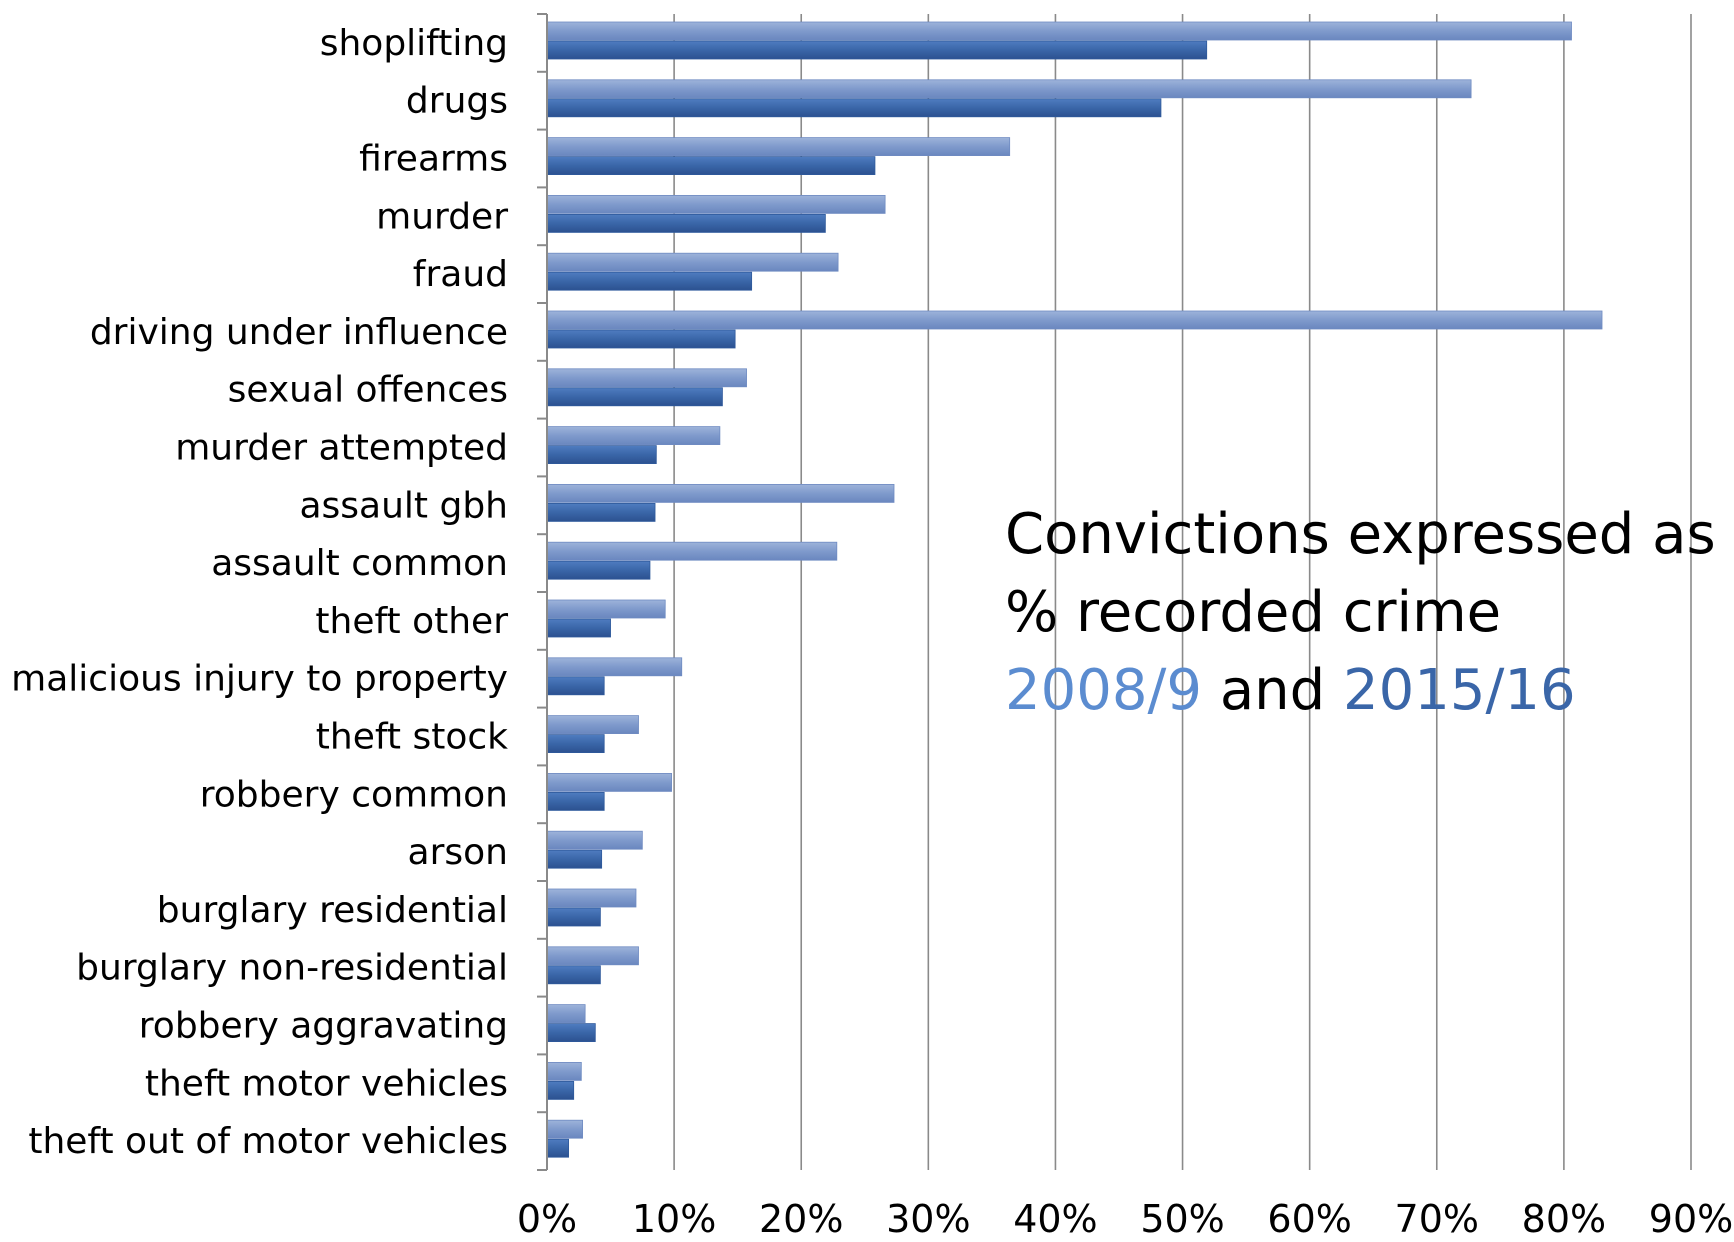 This screenshot has width=1734, height=1242. Describe the element at coordinates (1272, 690) in the screenshot. I see `annotation-joiner: and` at that location.